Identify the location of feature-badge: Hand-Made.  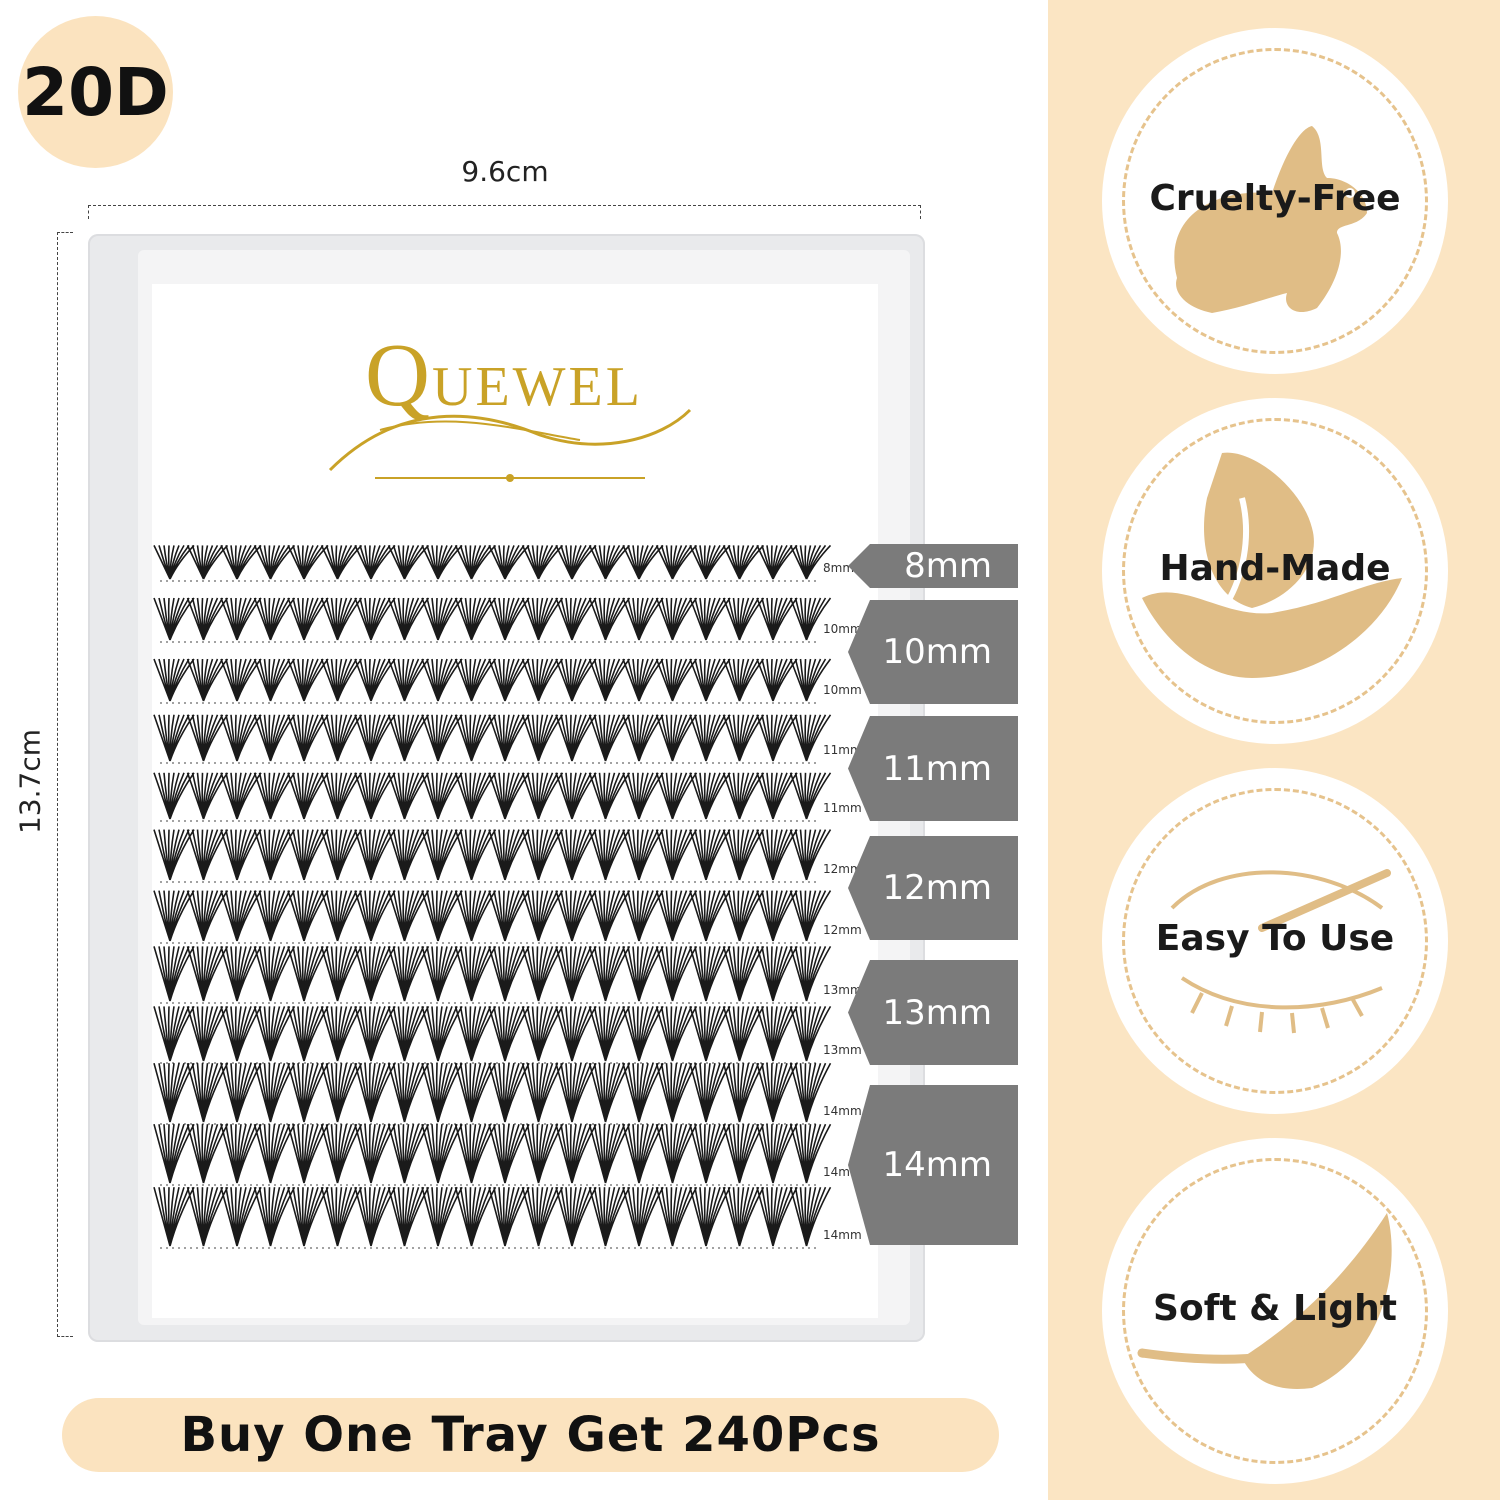
(1275, 571).